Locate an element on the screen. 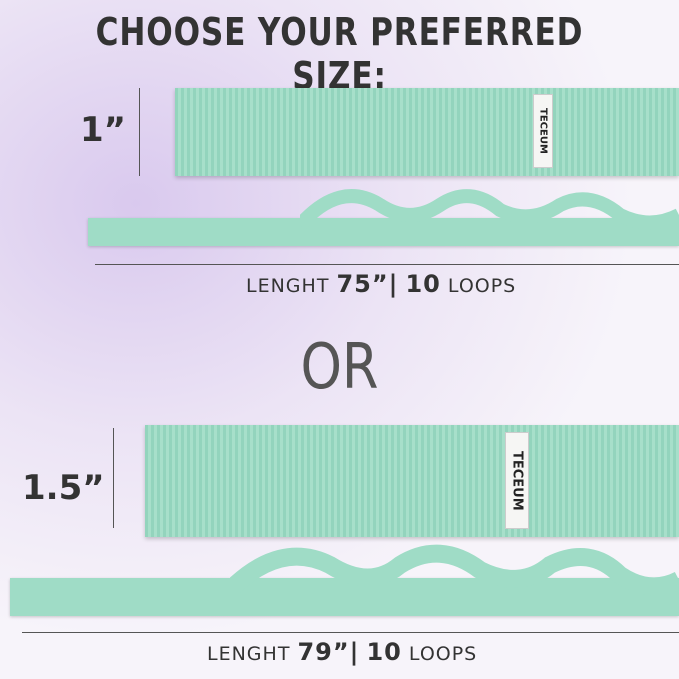  length-text-1: LENGHT 75”| 10 LOOPS is located at coordinates (381, 284).